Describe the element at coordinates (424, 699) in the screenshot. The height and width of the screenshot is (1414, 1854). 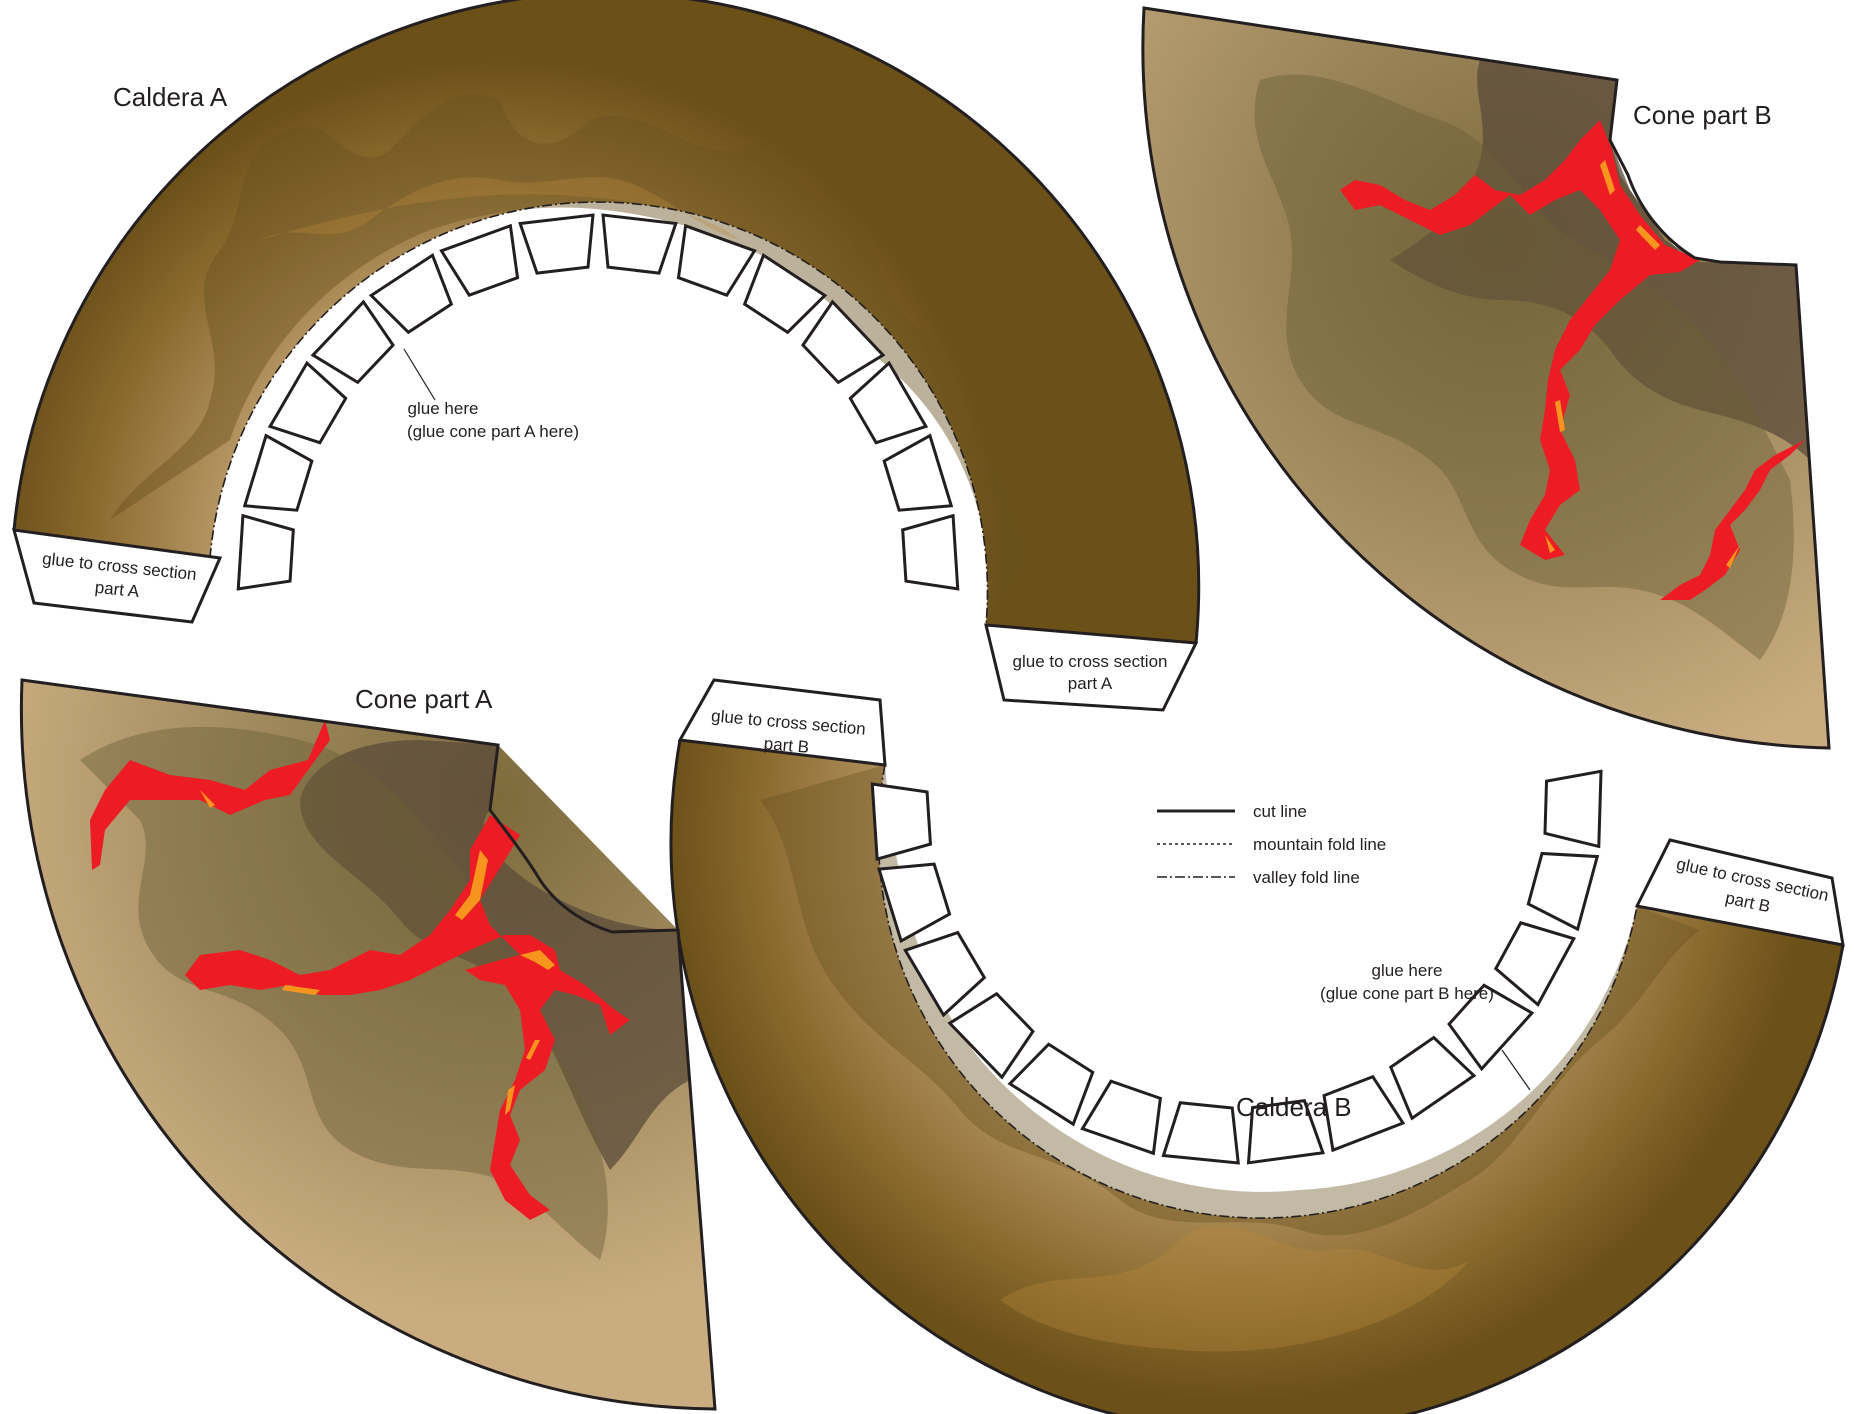
I see `cone-a-title: Cone part A` at that location.